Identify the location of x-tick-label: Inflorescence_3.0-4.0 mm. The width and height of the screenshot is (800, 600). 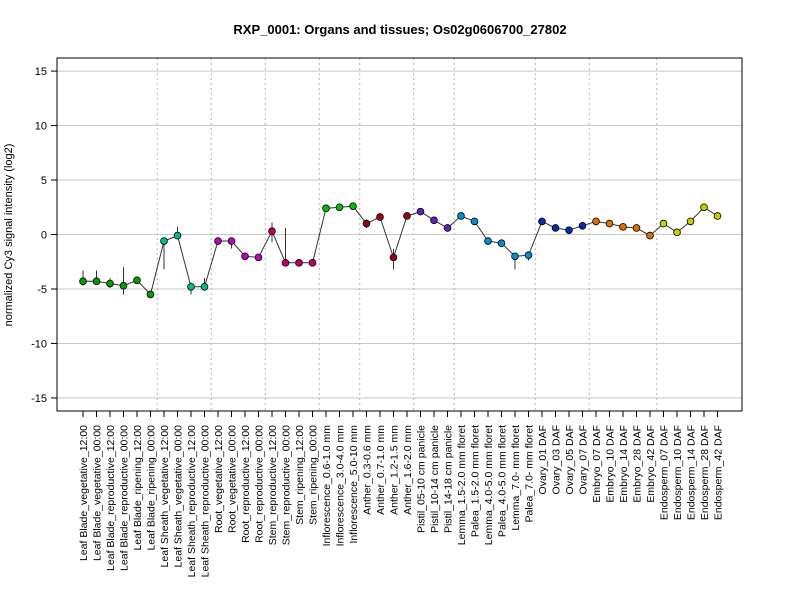
(341, 486).